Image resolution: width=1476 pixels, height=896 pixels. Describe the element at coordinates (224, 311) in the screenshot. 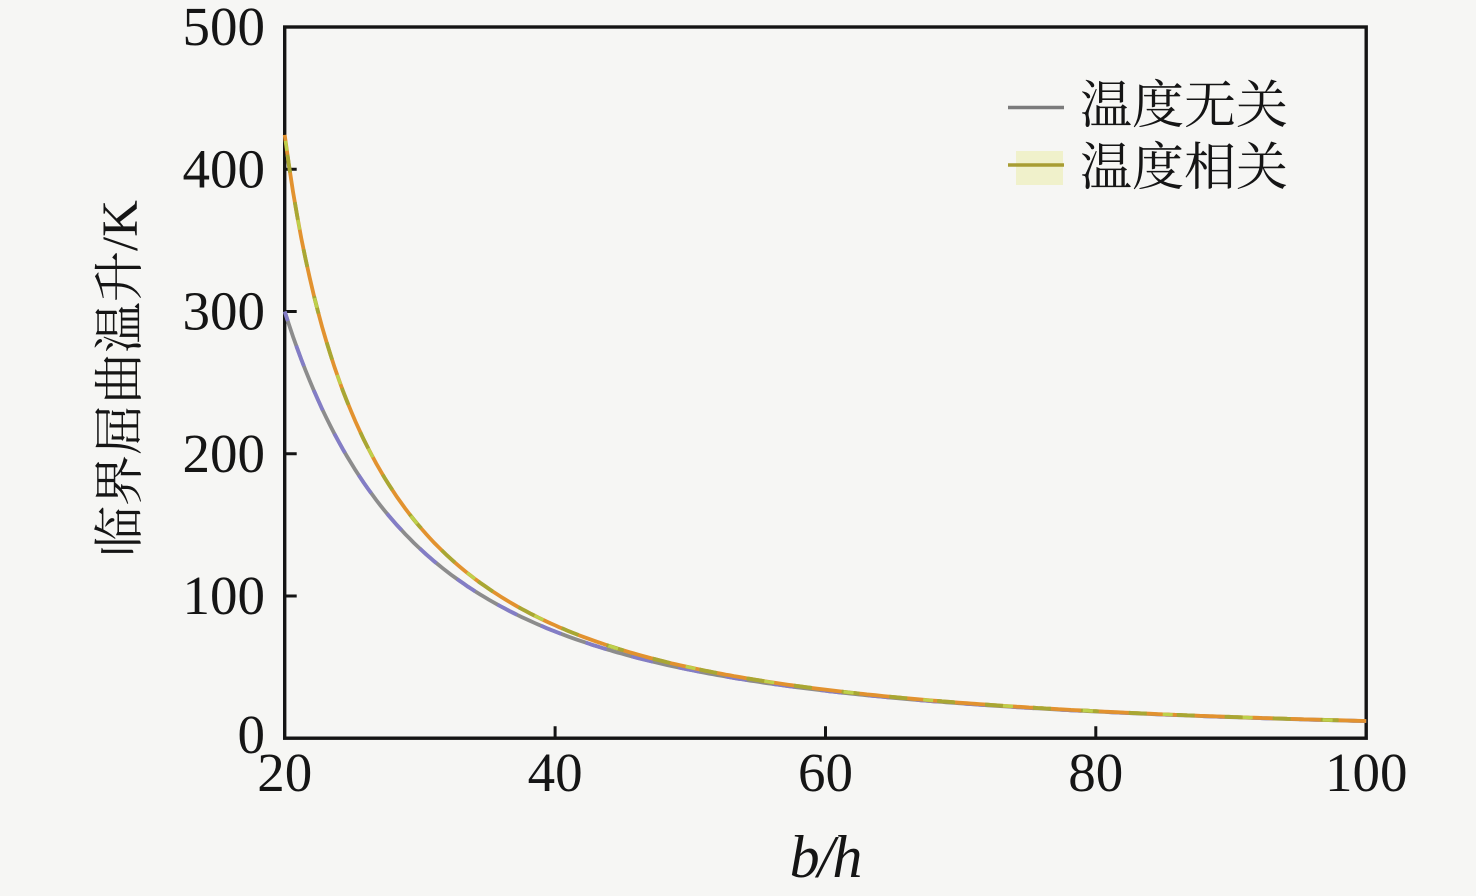

I see `svg-text: 300` at that location.